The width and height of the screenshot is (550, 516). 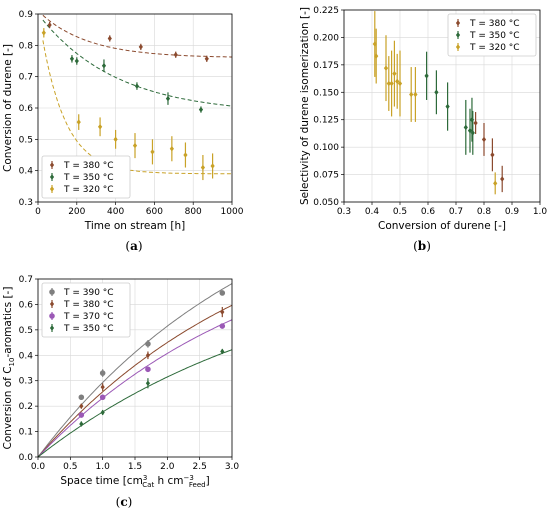 What do you see at coordinates (326, 176) in the screenshot?
I see `y-tick-label: 0.075` at bounding box center [326, 176].